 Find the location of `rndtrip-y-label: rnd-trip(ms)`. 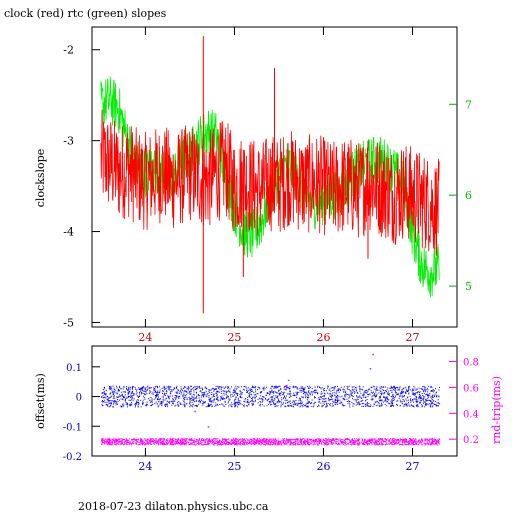

rndtrip-y-label: rnd-trip(ms) is located at coordinates (496, 410).